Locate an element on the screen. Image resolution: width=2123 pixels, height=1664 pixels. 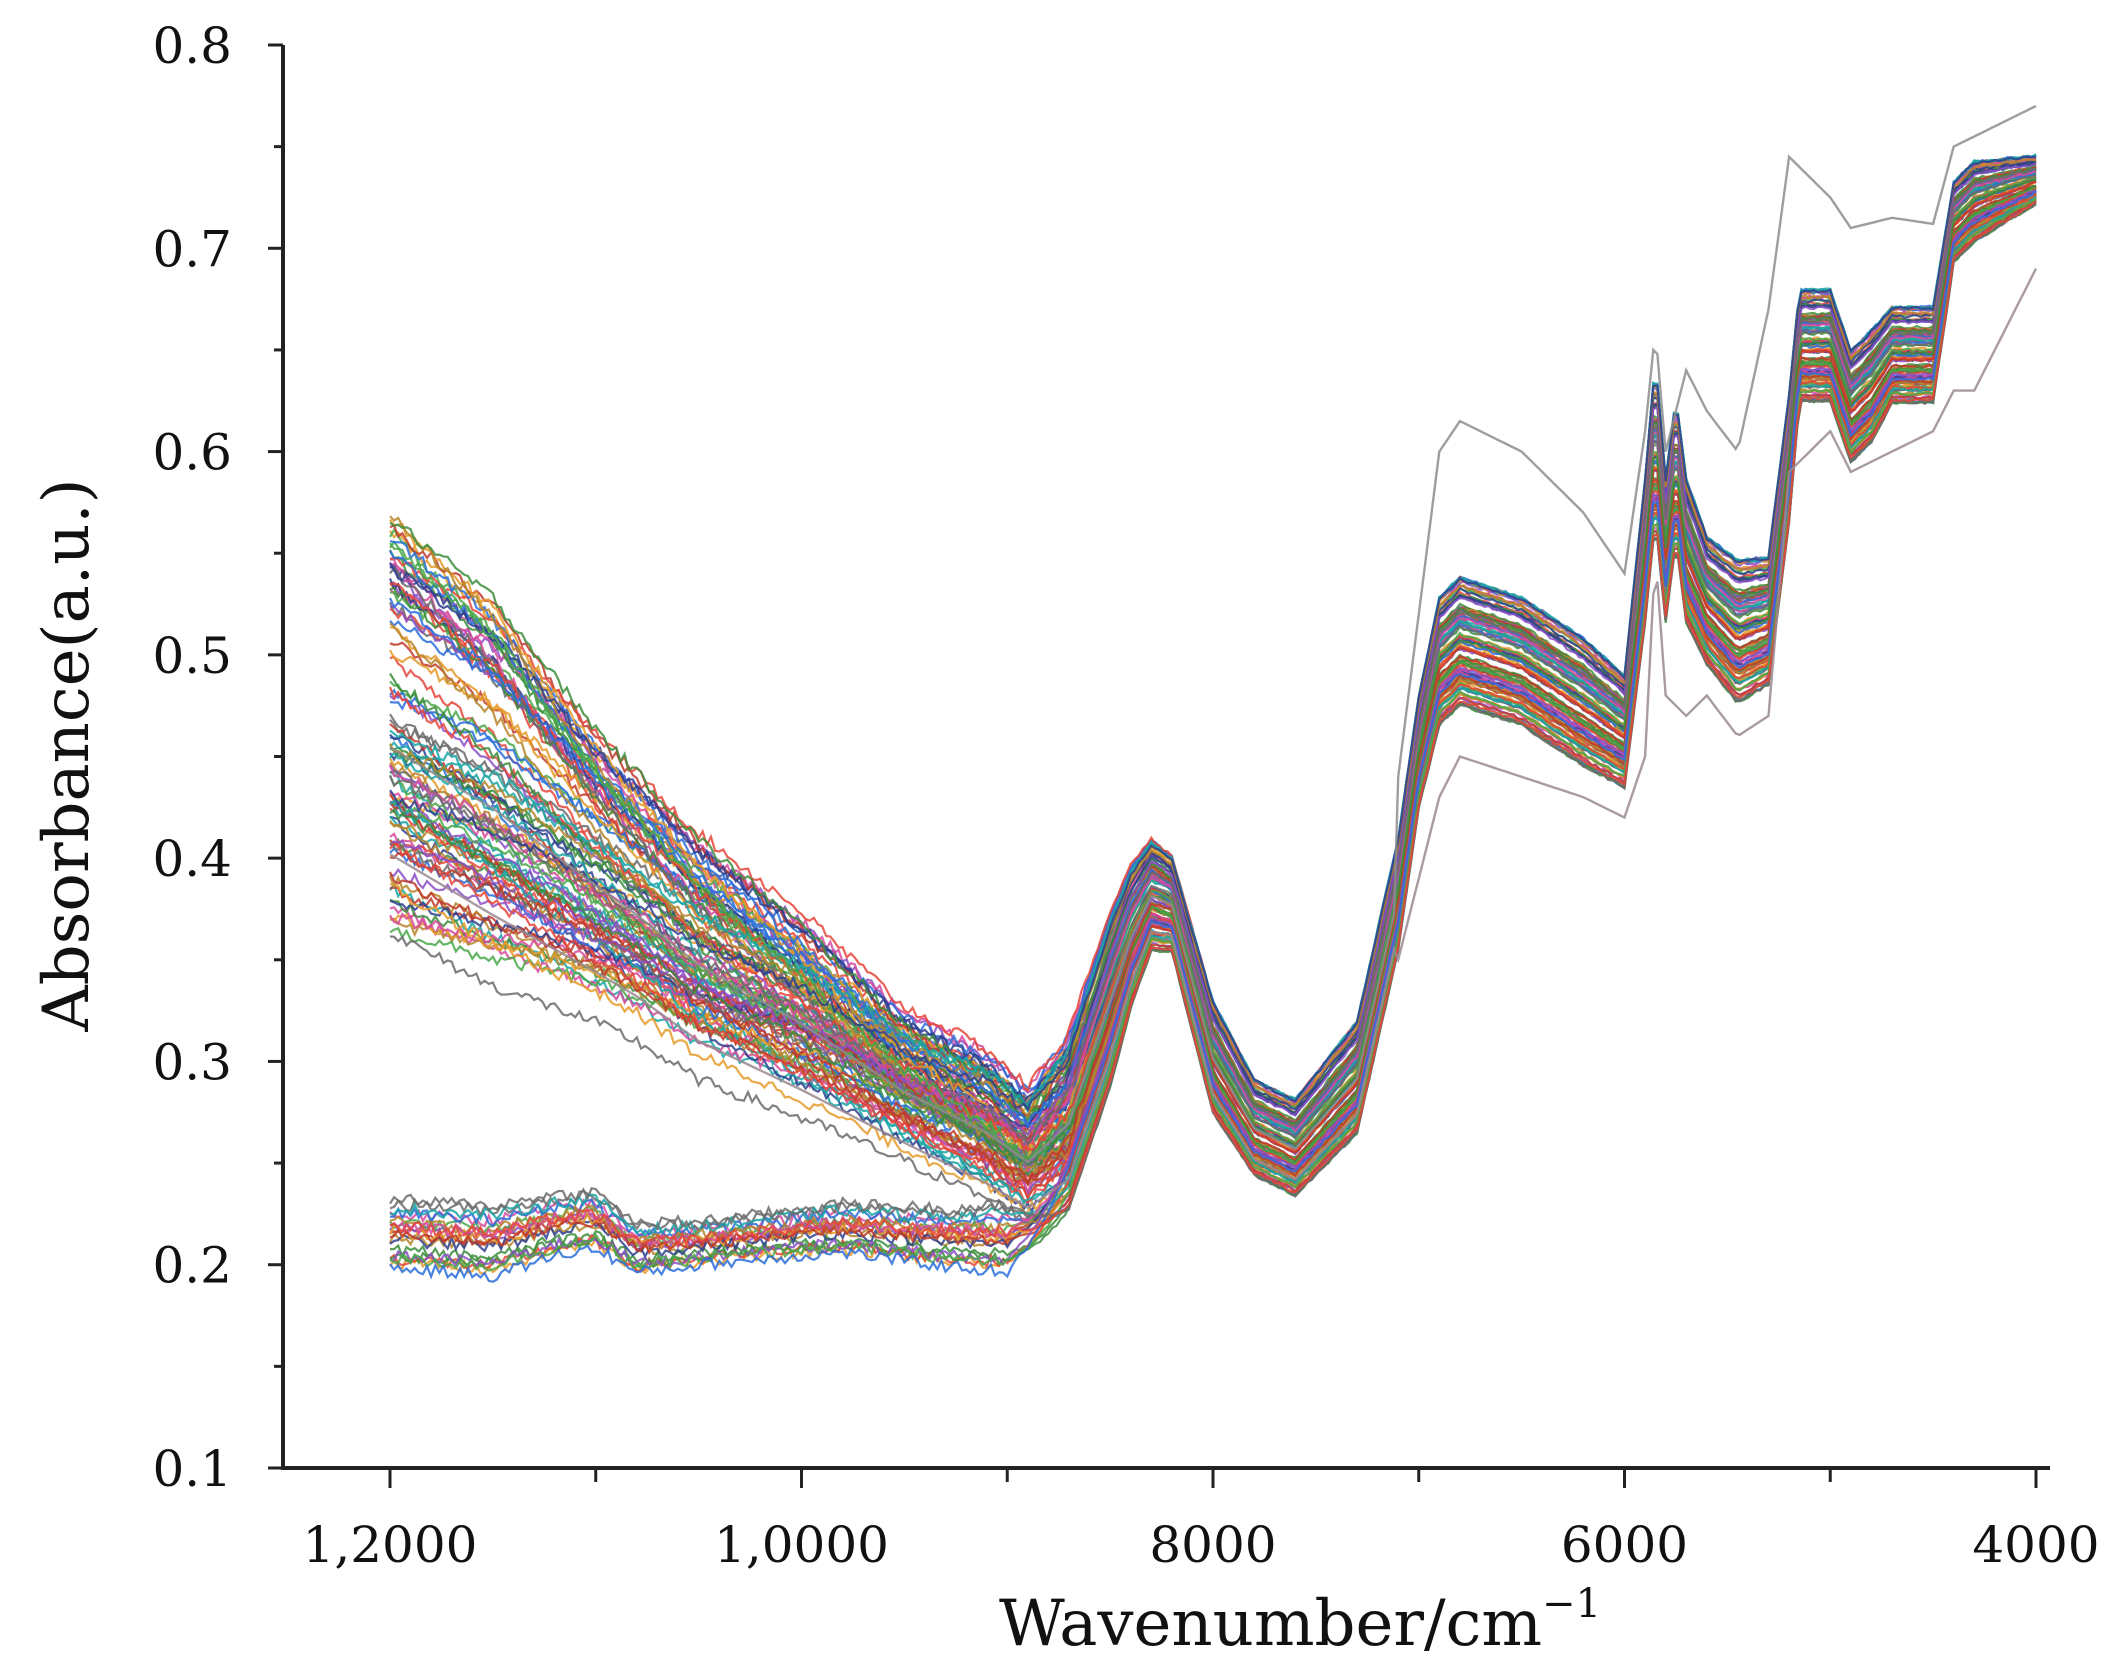
y-tick-label: 0.2 is located at coordinates (192, 1266).